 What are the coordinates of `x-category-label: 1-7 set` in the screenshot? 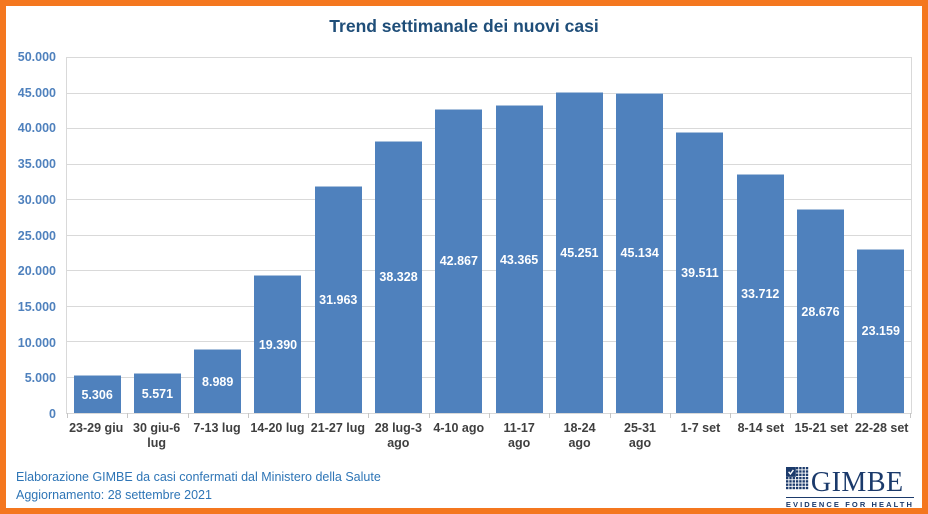 It's located at (700, 428).